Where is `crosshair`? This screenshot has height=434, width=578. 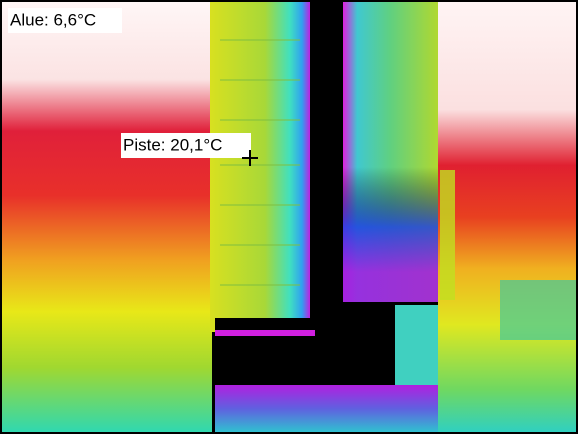
crosshair is located at coordinates (250, 158).